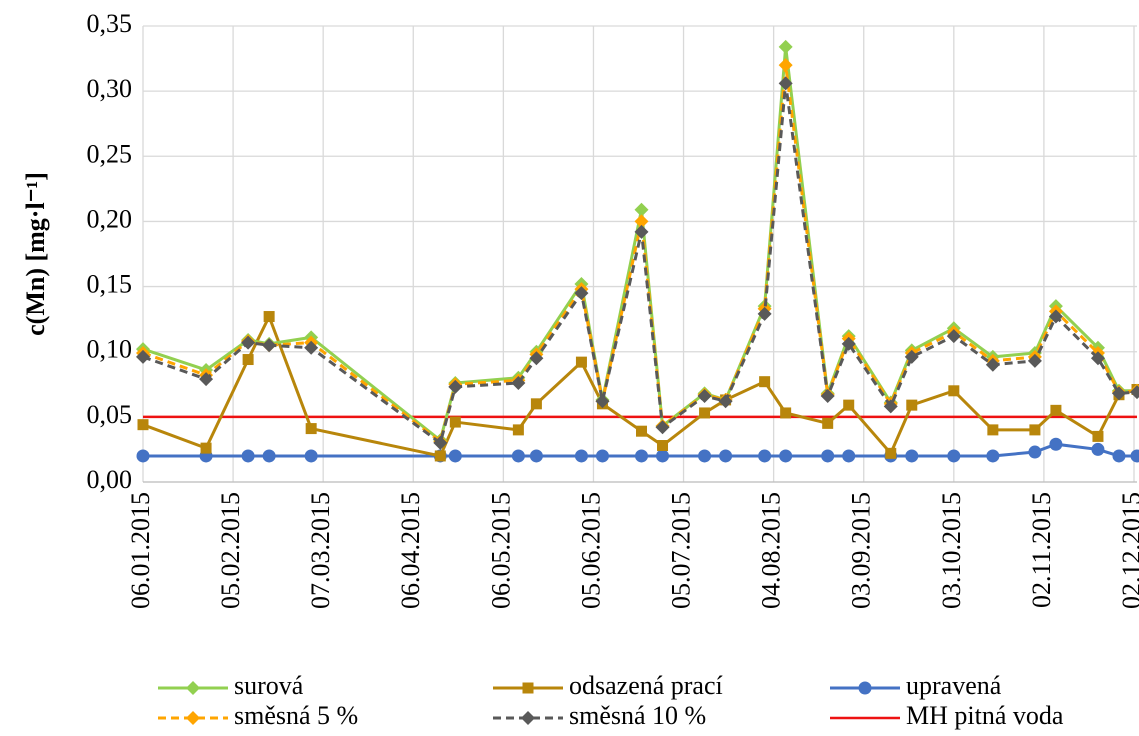  I want to click on y-tick-label: 0,05, so click(110, 414).